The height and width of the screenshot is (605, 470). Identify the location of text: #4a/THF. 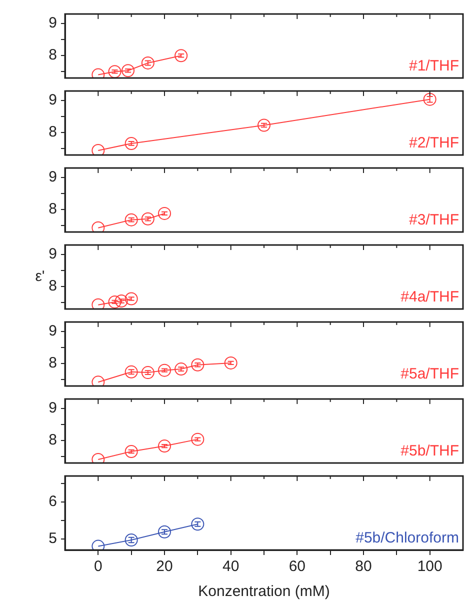
(429, 297).